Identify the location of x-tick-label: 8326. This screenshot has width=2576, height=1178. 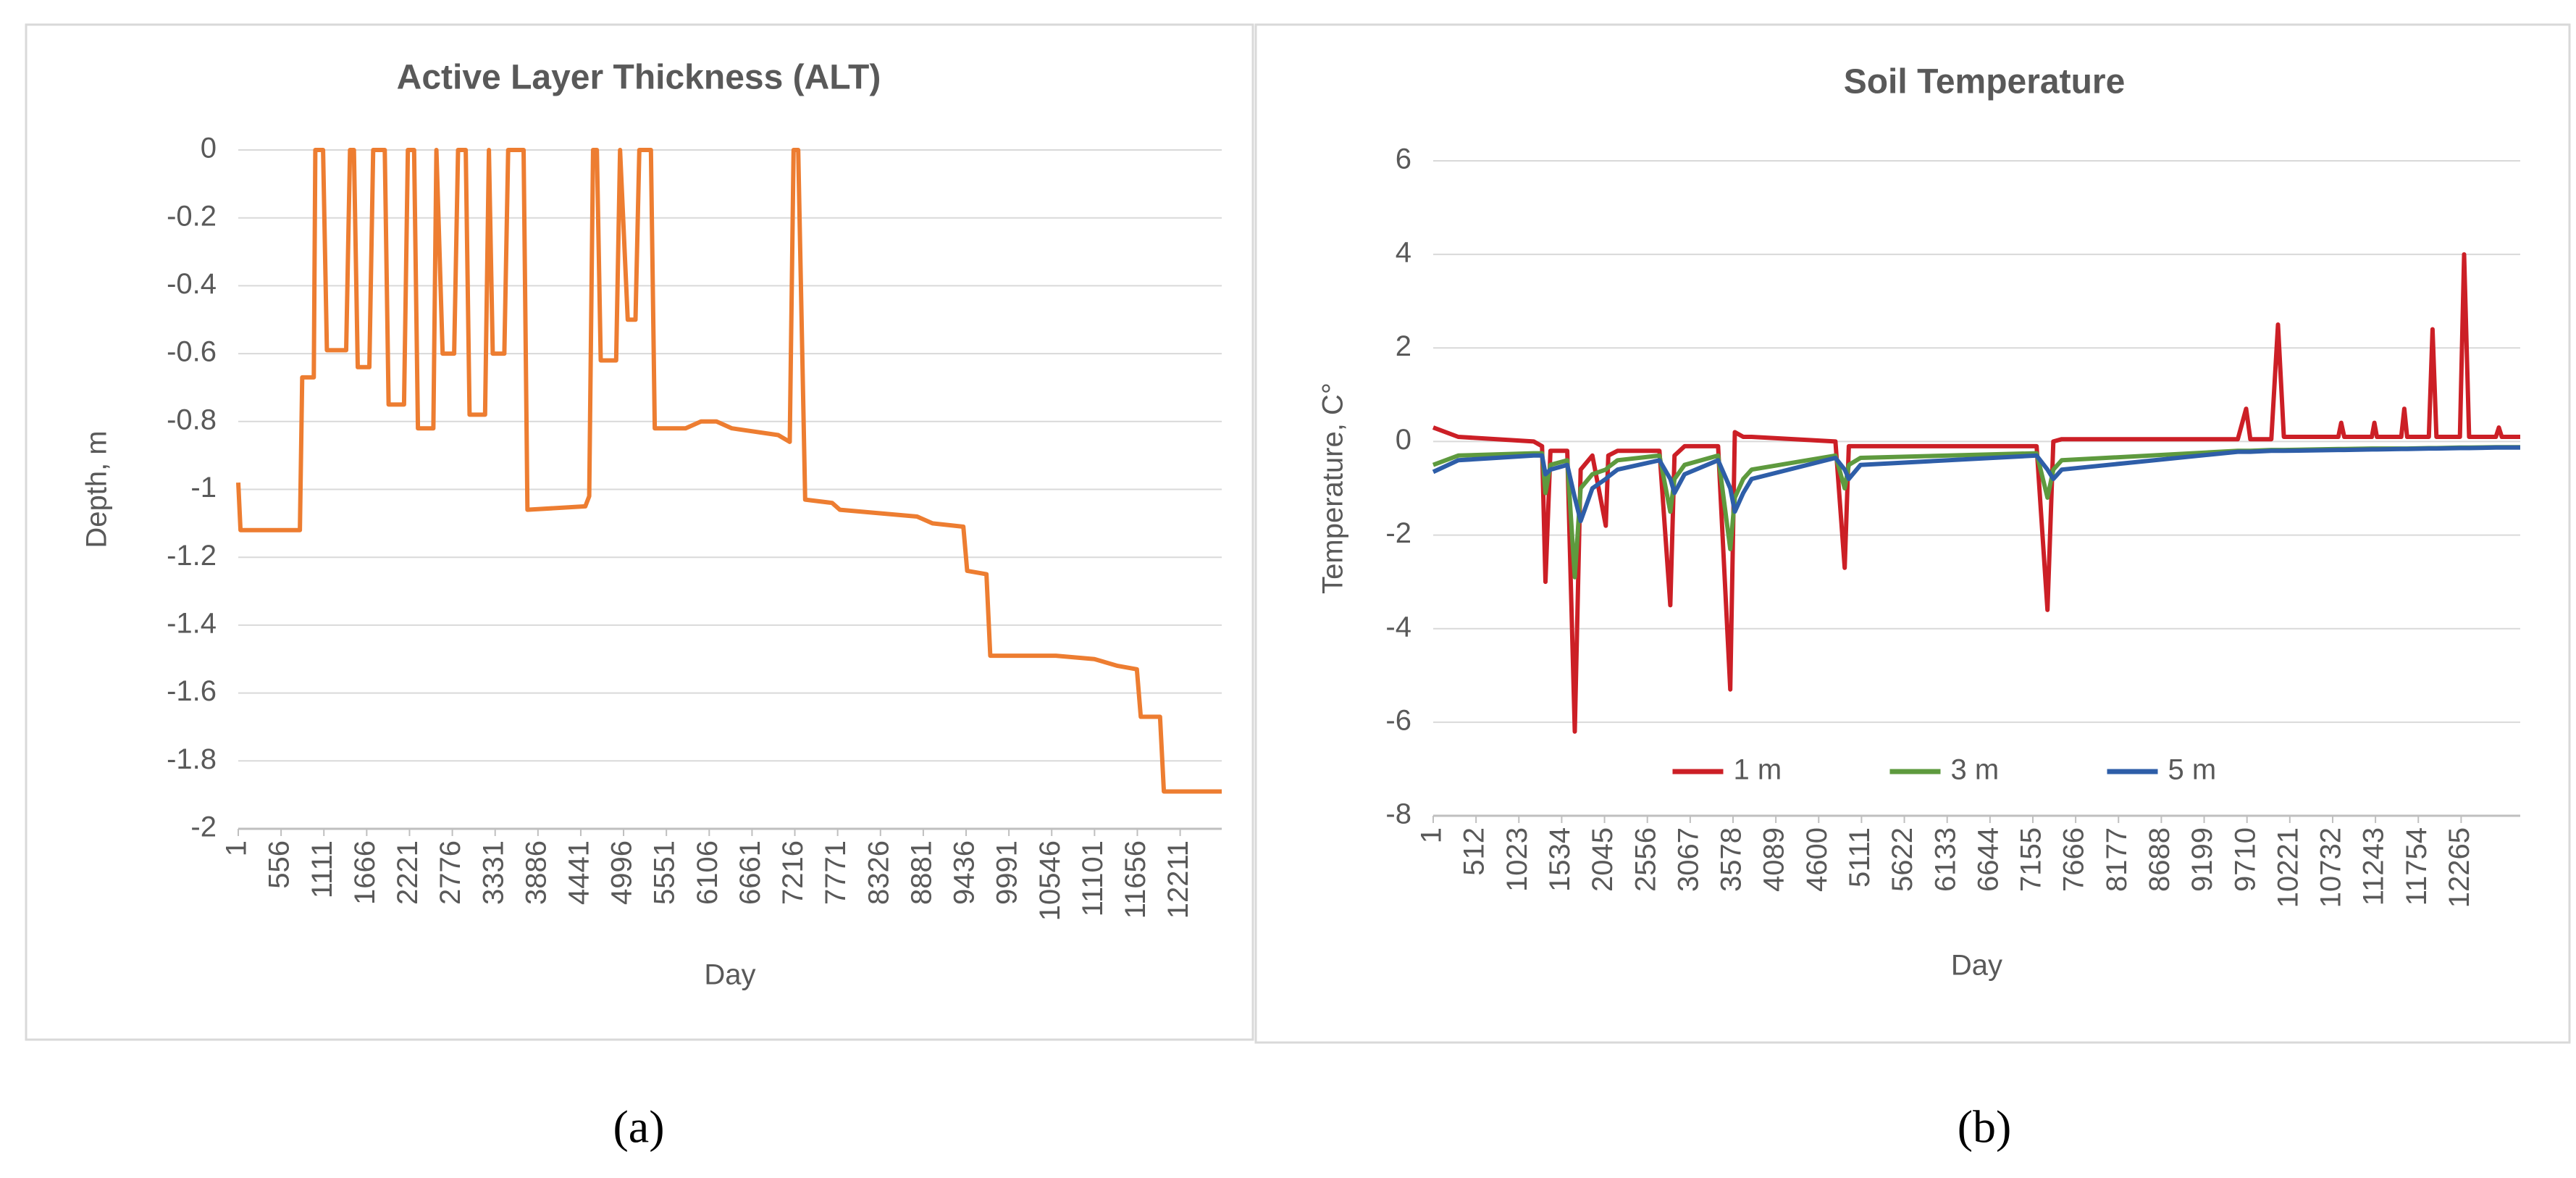
(878, 872).